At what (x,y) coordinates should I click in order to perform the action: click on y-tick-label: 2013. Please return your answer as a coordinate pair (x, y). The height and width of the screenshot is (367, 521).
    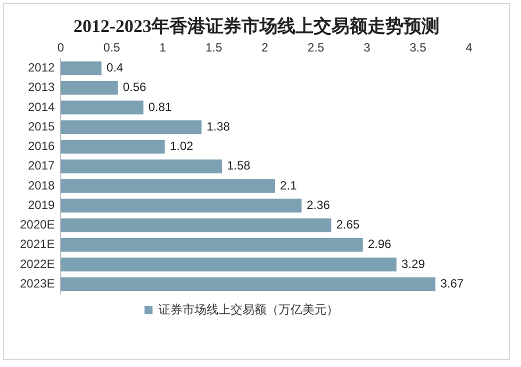
    Looking at the image, I should click on (42, 87).